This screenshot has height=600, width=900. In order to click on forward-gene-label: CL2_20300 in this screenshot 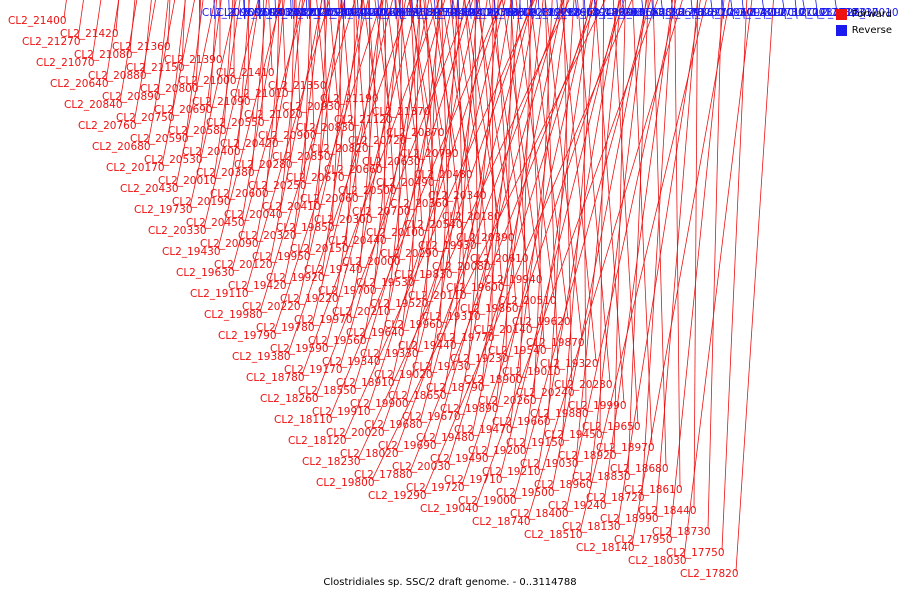, I will do `click(343, 220)`.